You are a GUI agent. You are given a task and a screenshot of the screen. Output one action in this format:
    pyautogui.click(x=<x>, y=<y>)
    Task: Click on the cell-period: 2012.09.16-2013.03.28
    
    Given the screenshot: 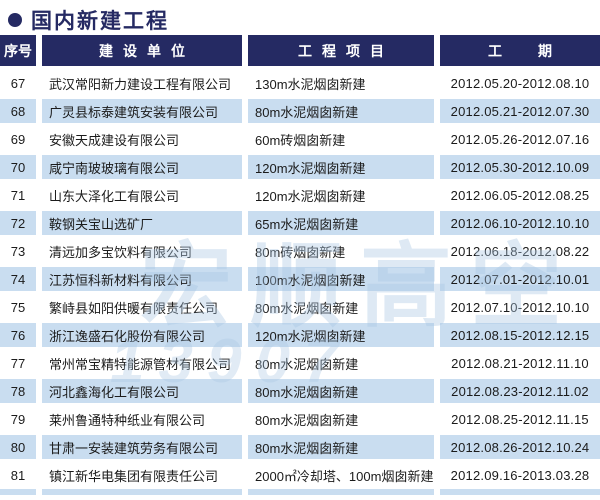 What is the action you would take?
    pyautogui.click(x=520, y=475)
    